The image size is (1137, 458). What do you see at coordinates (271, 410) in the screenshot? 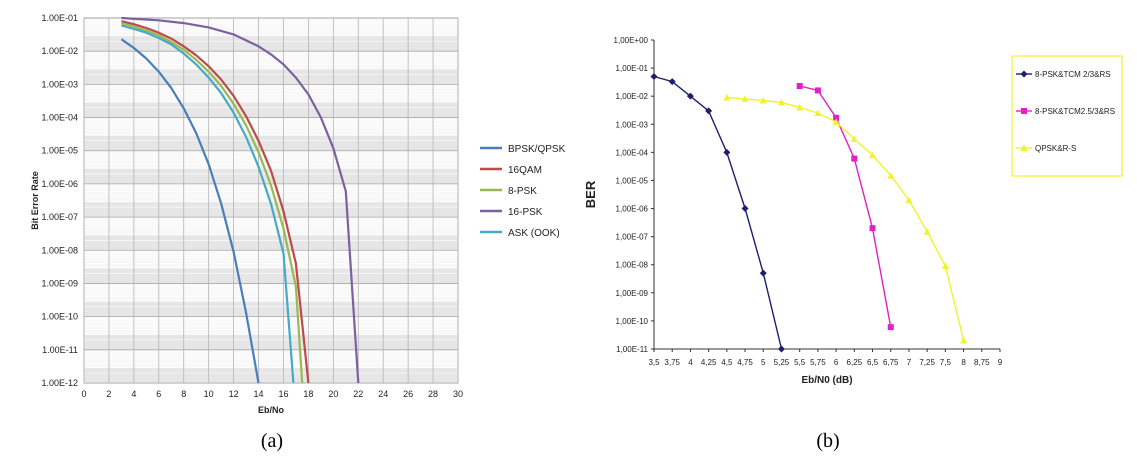
I see `x-axis-title: Eb/No` at bounding box center [271, 410].